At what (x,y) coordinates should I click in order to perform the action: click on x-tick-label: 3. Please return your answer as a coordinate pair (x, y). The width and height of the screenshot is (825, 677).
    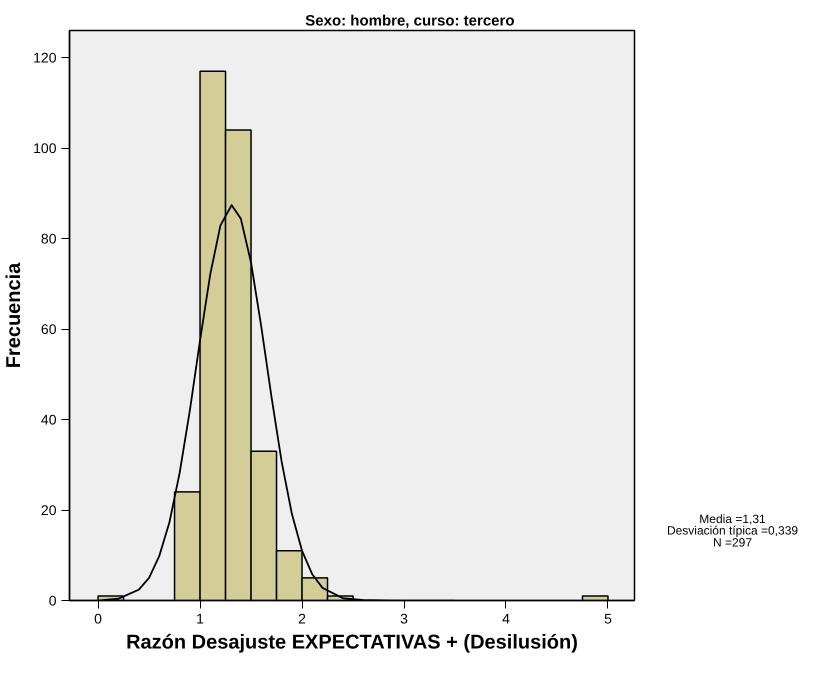
    Looking at the image, I should click on (404, 618).